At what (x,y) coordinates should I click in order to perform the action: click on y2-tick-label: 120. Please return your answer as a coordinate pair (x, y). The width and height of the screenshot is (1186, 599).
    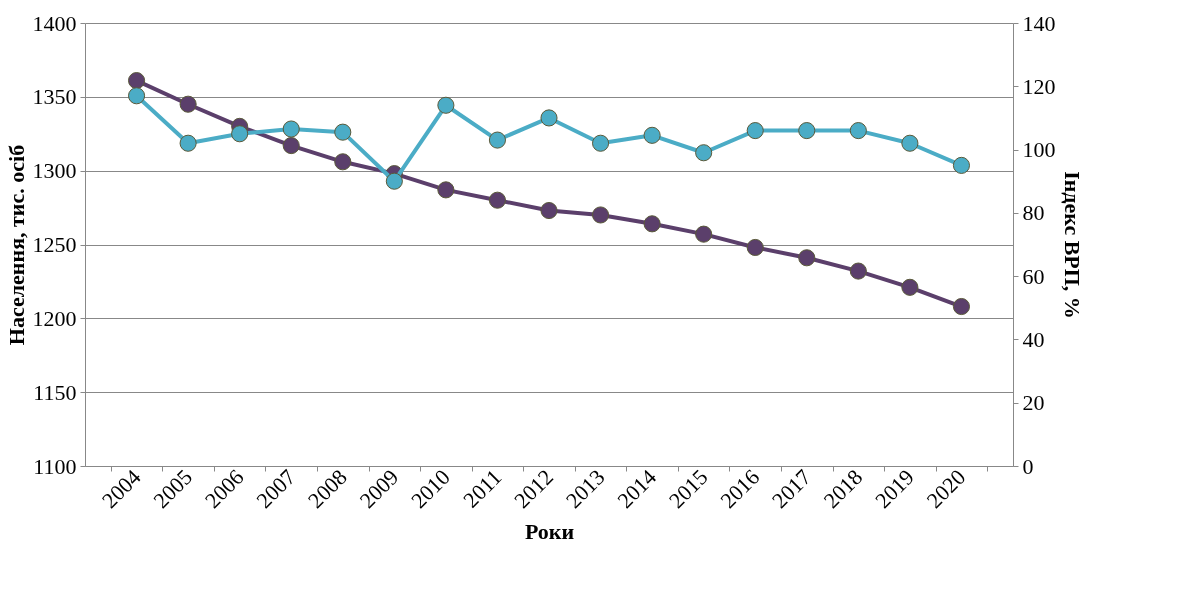
    Looking at the image, I should click on (1039, 86).